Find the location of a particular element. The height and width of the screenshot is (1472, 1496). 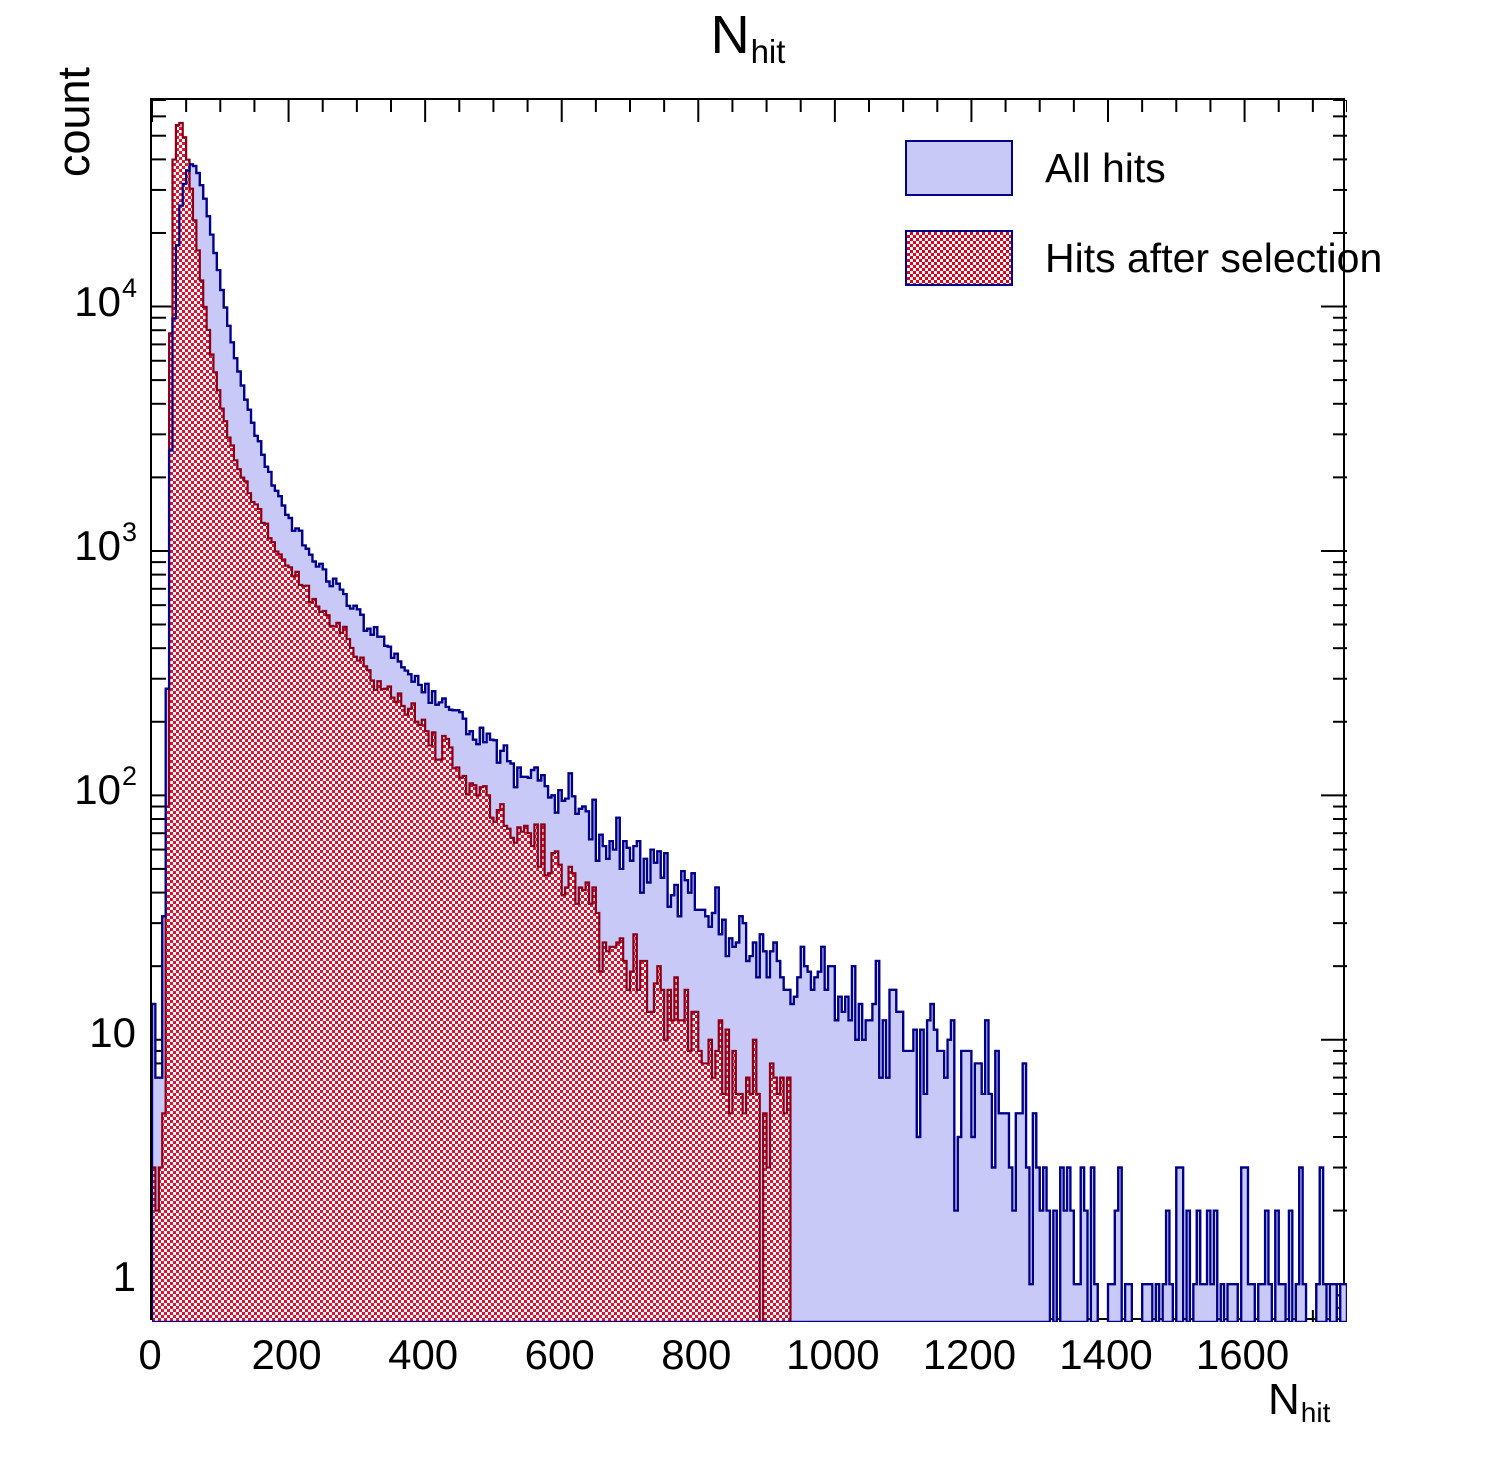

legend-label-hits-after-selection: Hits after selection is located at coordinates (1214, 258).